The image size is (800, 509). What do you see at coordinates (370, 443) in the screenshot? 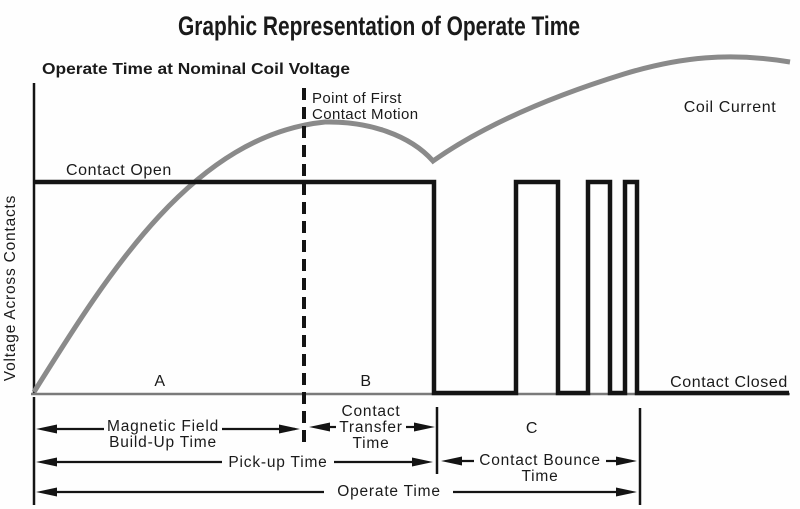
I see `transfer-label-line3: Time` at bounding box center [370, 443].